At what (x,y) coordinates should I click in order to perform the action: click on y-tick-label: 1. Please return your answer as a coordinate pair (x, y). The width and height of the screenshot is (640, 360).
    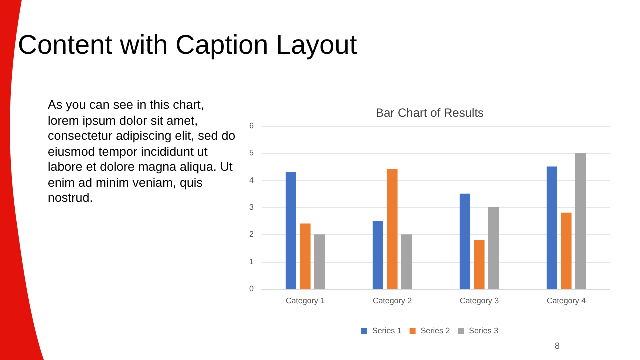
    Looking at the image, I should click on (252, 261).